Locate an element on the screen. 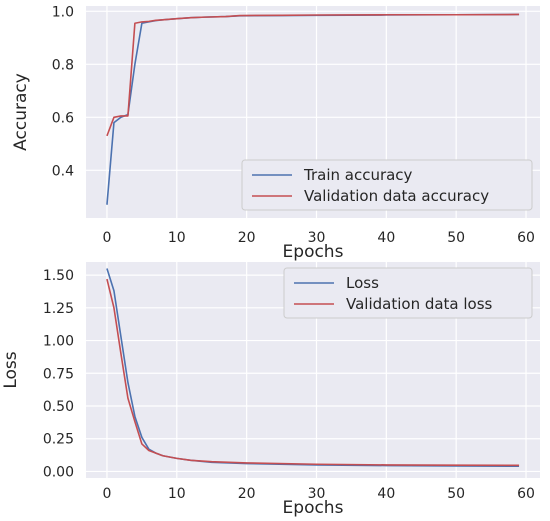  loss-legend: Loss Validation data loss is located at coordinates (408, 293).